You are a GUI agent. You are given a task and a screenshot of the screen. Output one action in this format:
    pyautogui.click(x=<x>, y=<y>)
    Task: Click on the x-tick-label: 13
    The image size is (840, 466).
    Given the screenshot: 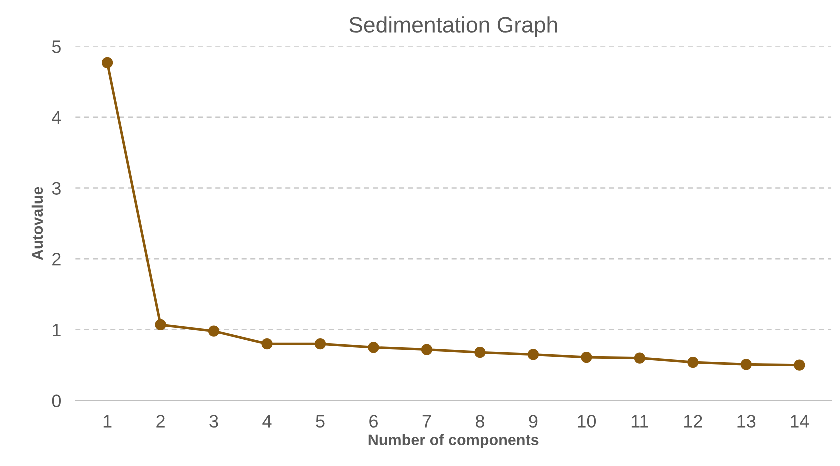 What is the action you would take?
    pyautogui.click(x=747, y=421)
    